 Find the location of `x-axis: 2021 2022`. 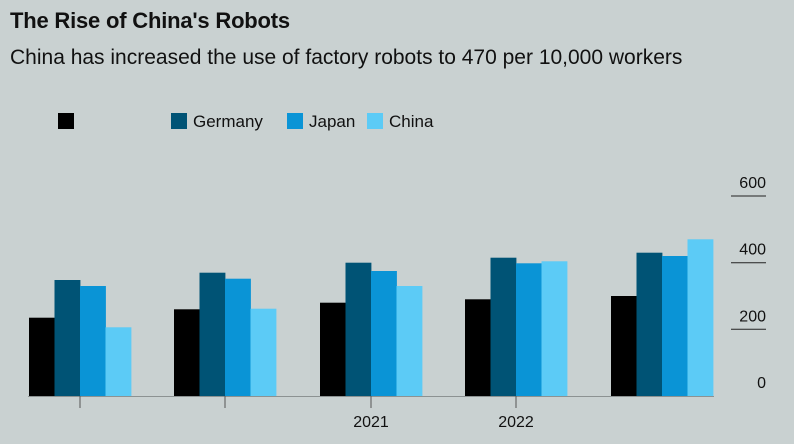

x-axis: 2021 2022 is located at coordinates (371, 413).